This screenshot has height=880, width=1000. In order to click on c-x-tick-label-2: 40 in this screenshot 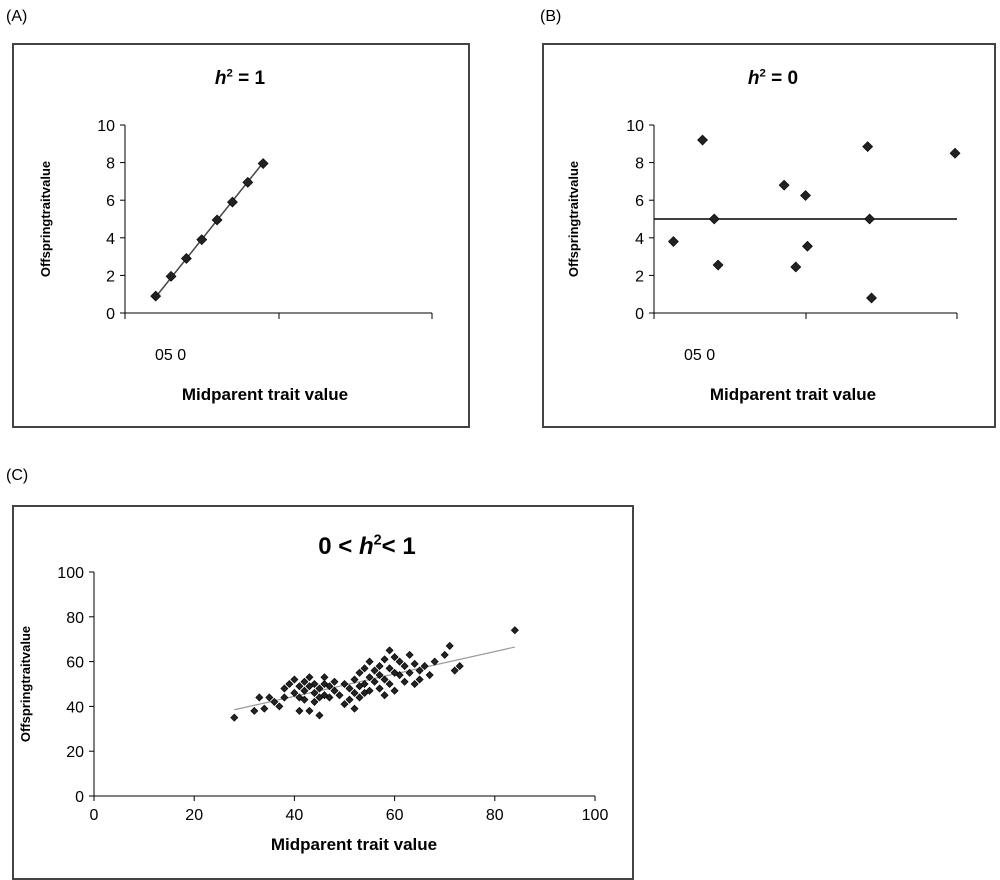, I will do `click(295, 815)`.